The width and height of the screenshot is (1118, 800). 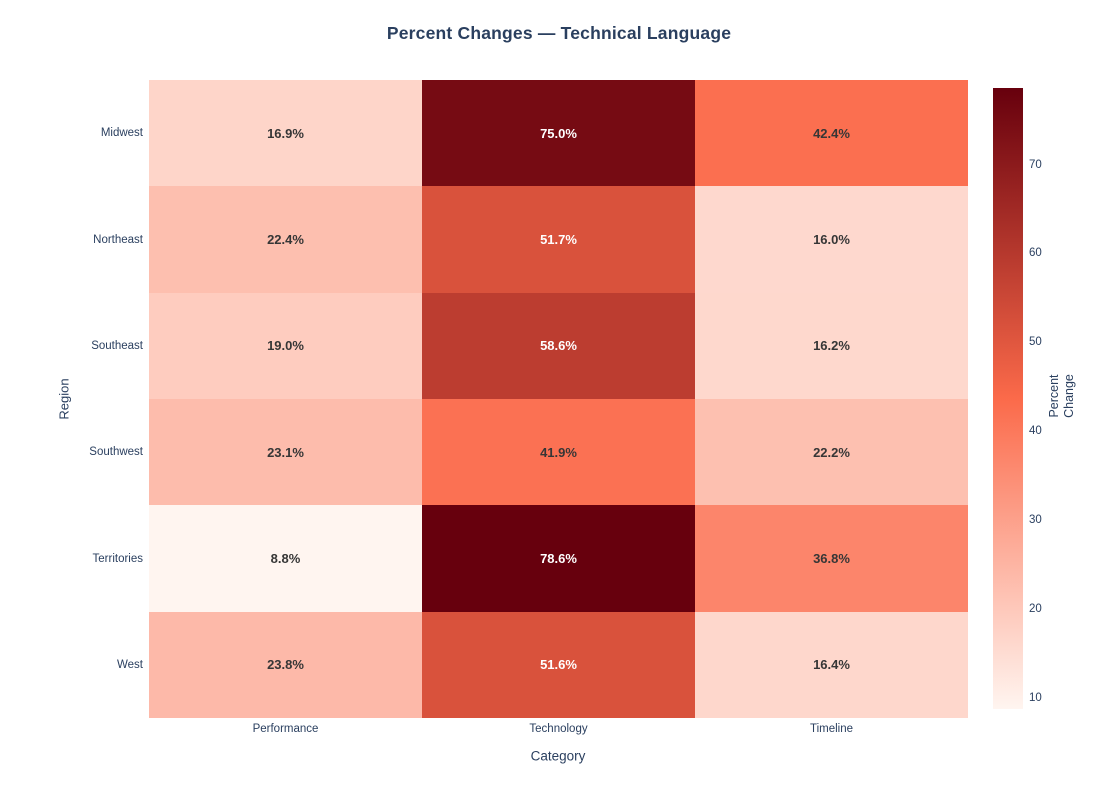 I want to click on heatmap-cell-value: 16.4%, so click(x=831, y=665).